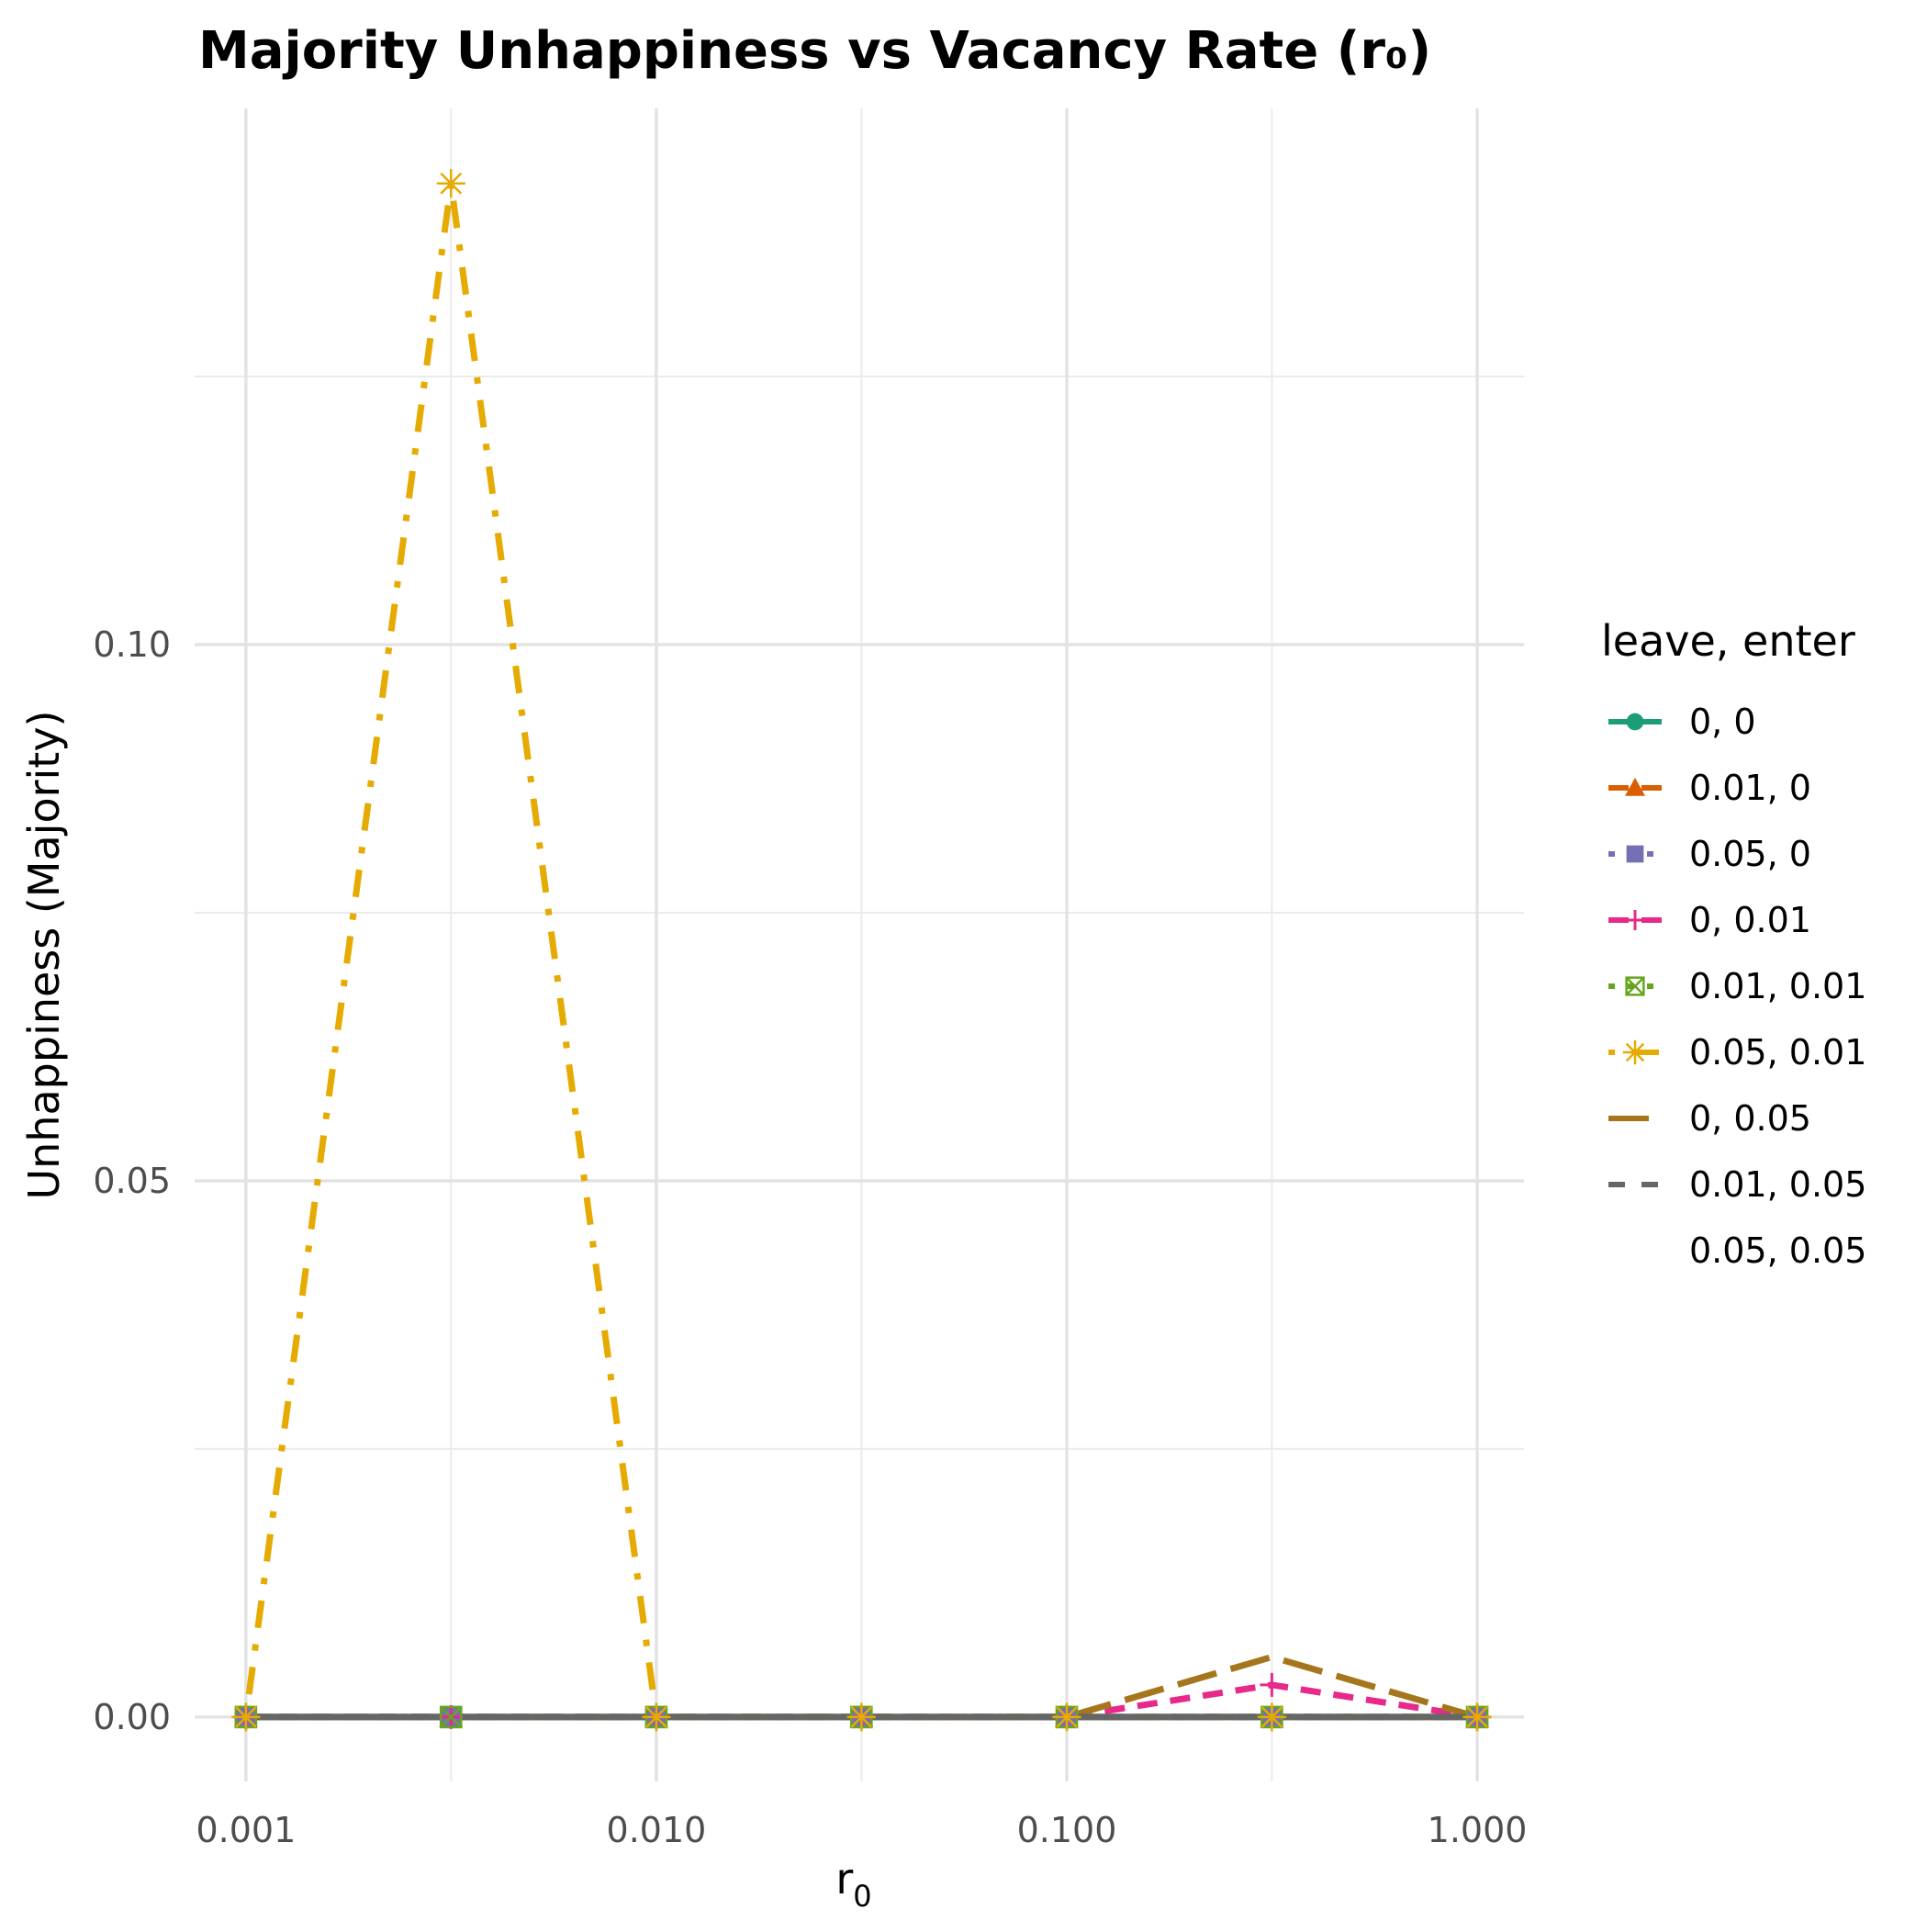  What do you see at coordinates (1728, 641) in the screenshot?
I see `legend-title: leave, enter` at bounding box center [1728, 641].